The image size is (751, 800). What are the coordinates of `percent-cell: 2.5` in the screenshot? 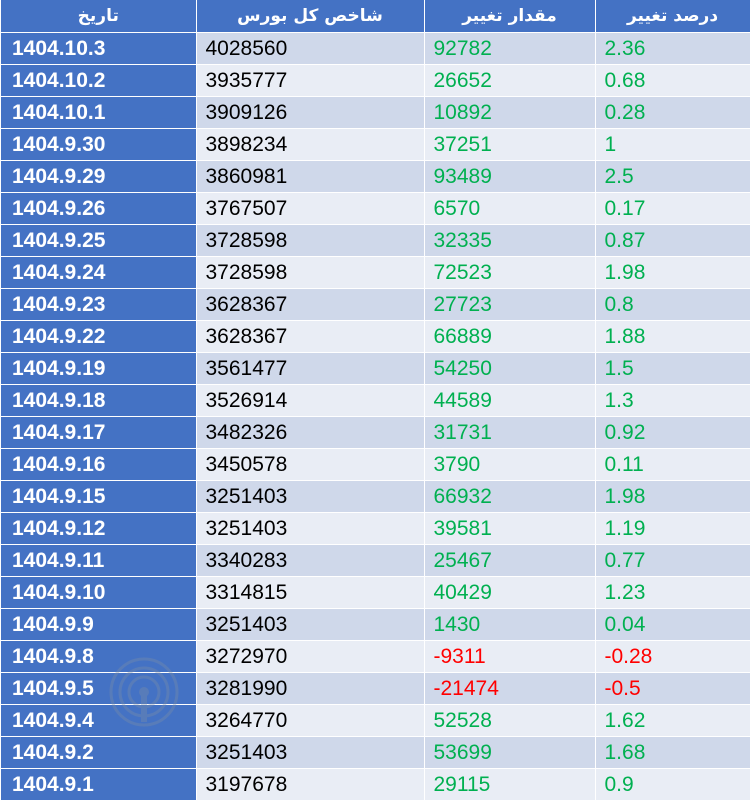 It's located at (672, 177).